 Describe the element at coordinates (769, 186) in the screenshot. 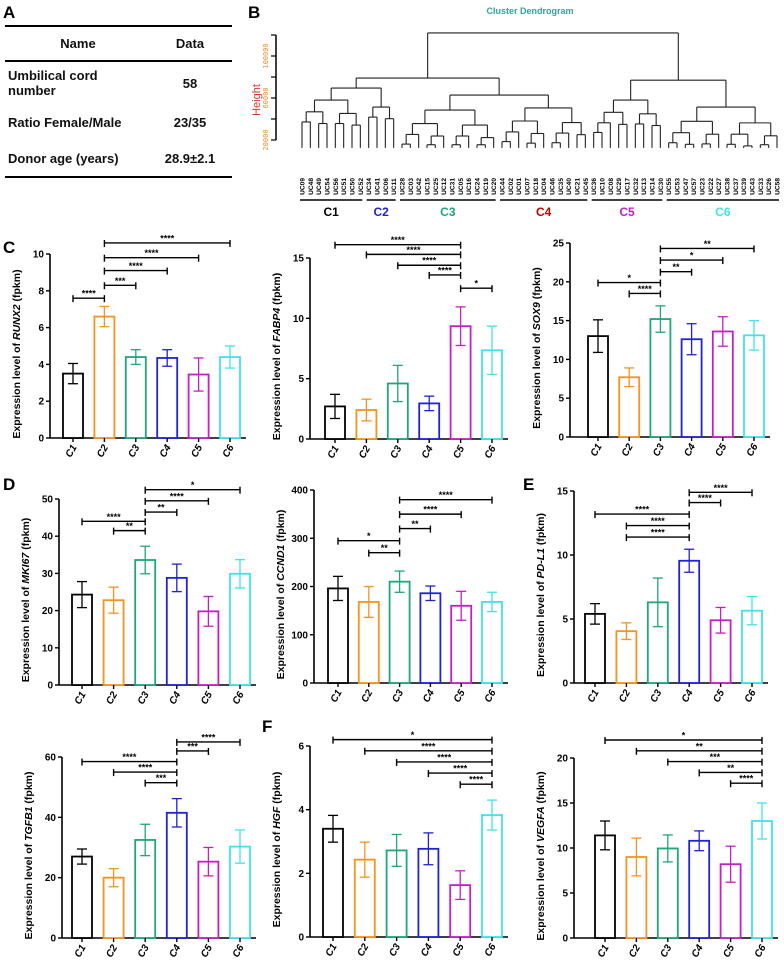

I see `leaf-label: UC26` at that location.